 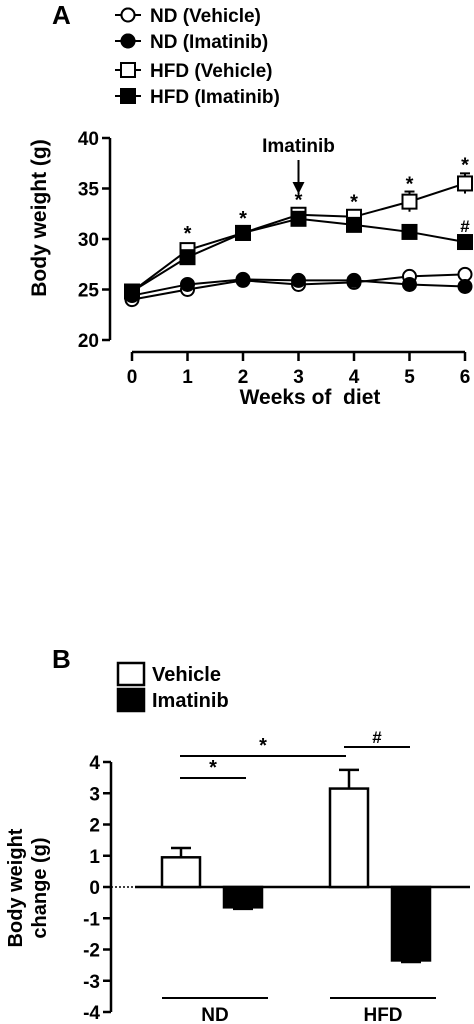 What do you see at coordinates (88, 240) in the screenshot?
I see `panel-a-y-tick-label: 30` at bounding box center [88, 240].